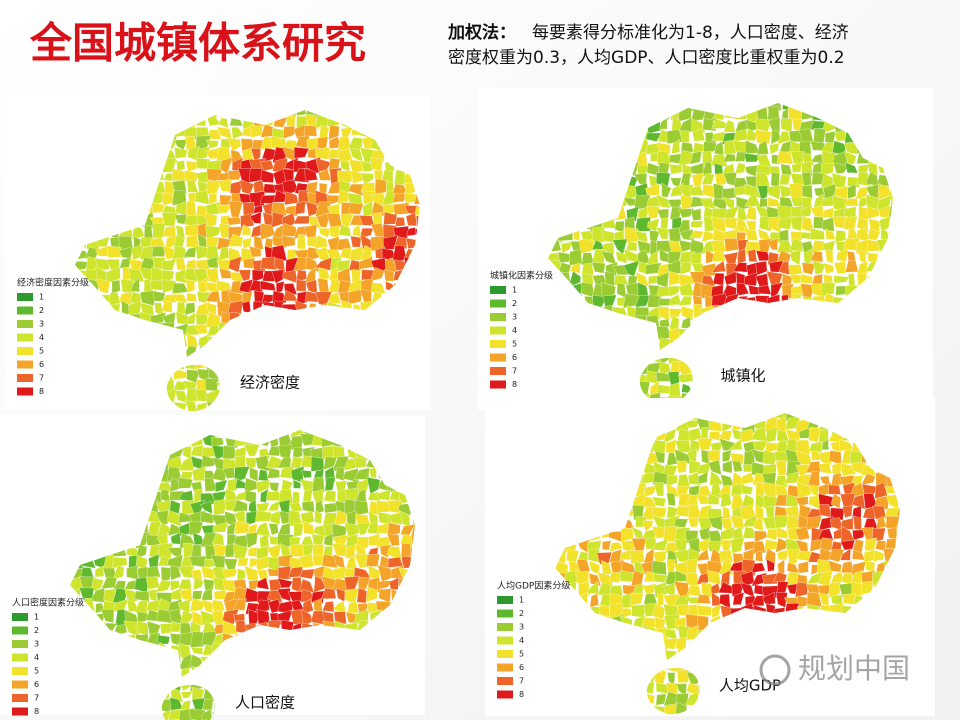 The height and width of the screenshot is (720, 960). Describe the element at coordinates (36, 644) in the screenshot. I see `legend-label: 3` at that location.